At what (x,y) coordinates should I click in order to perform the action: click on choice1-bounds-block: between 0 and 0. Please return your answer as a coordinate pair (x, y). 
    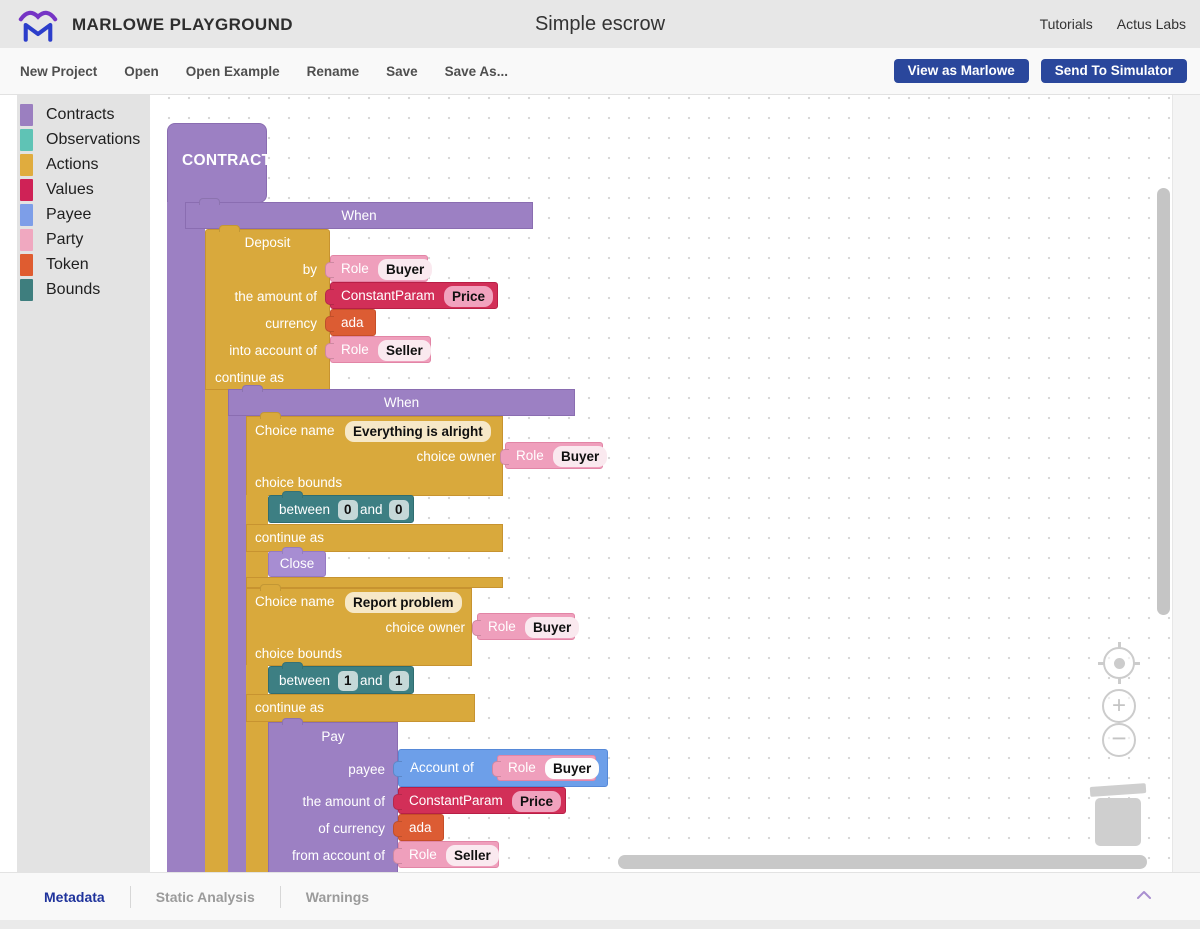
    Looking at the image, I should click on (341, 507).